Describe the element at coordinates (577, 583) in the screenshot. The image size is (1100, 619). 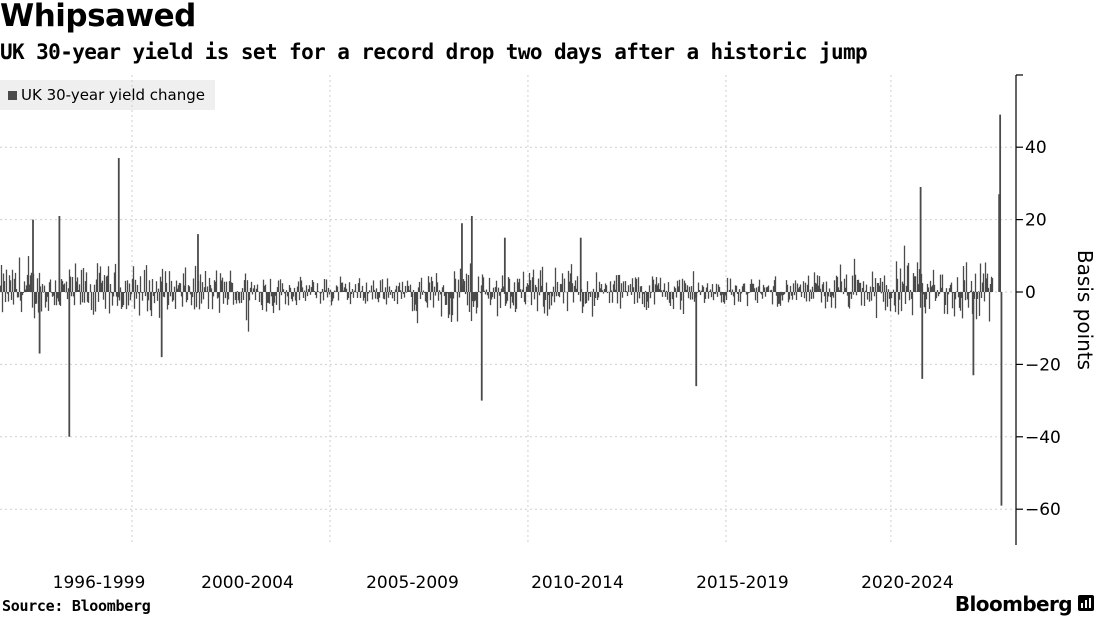
I see `x-tick-label: 2010-2014` at that location.